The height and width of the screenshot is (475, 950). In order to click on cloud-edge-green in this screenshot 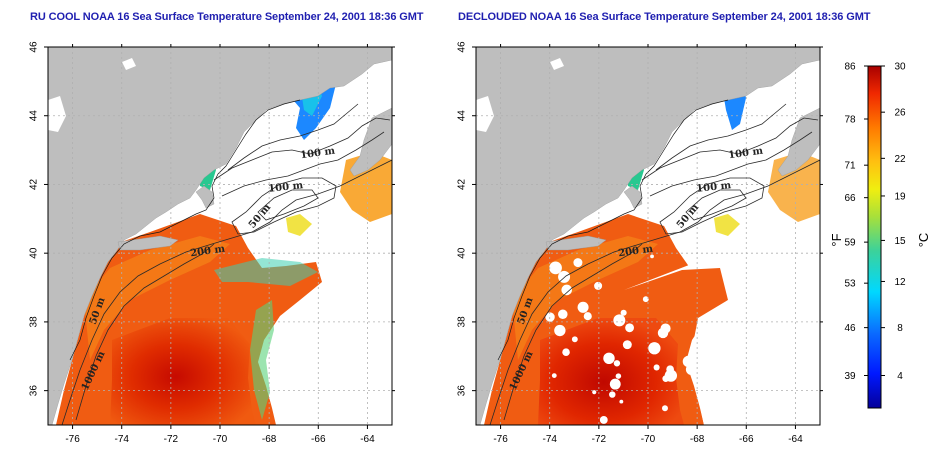, I will do `click(262, 360)`.